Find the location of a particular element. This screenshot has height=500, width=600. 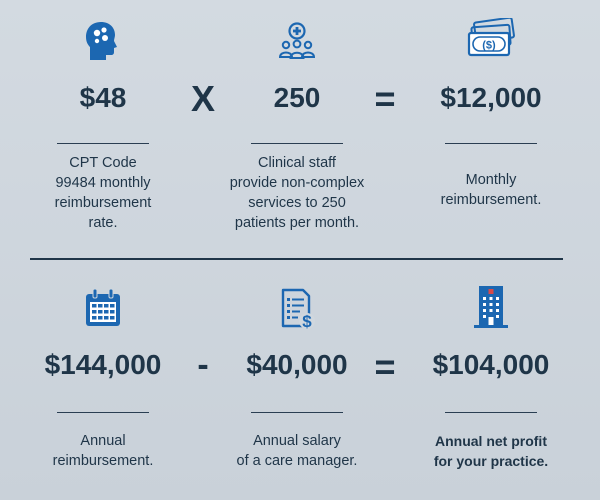

equals-operator-2: = is located at coordinates (385, 366).